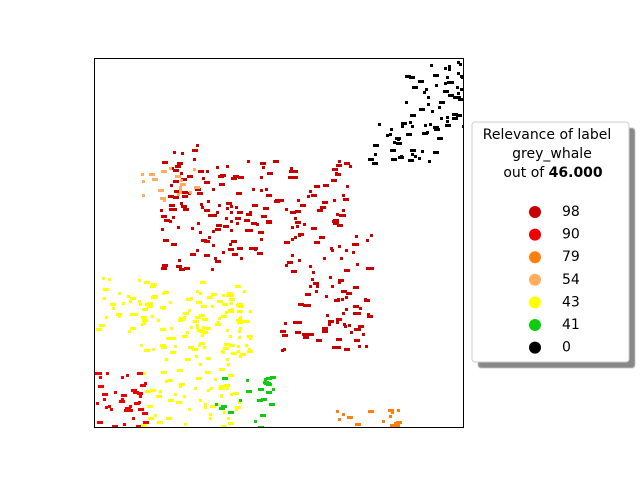  What do you see at coordinates (552, 154) in the screenshot?
I see `legend-title: grey_whale` at bounding box center [552, 154].